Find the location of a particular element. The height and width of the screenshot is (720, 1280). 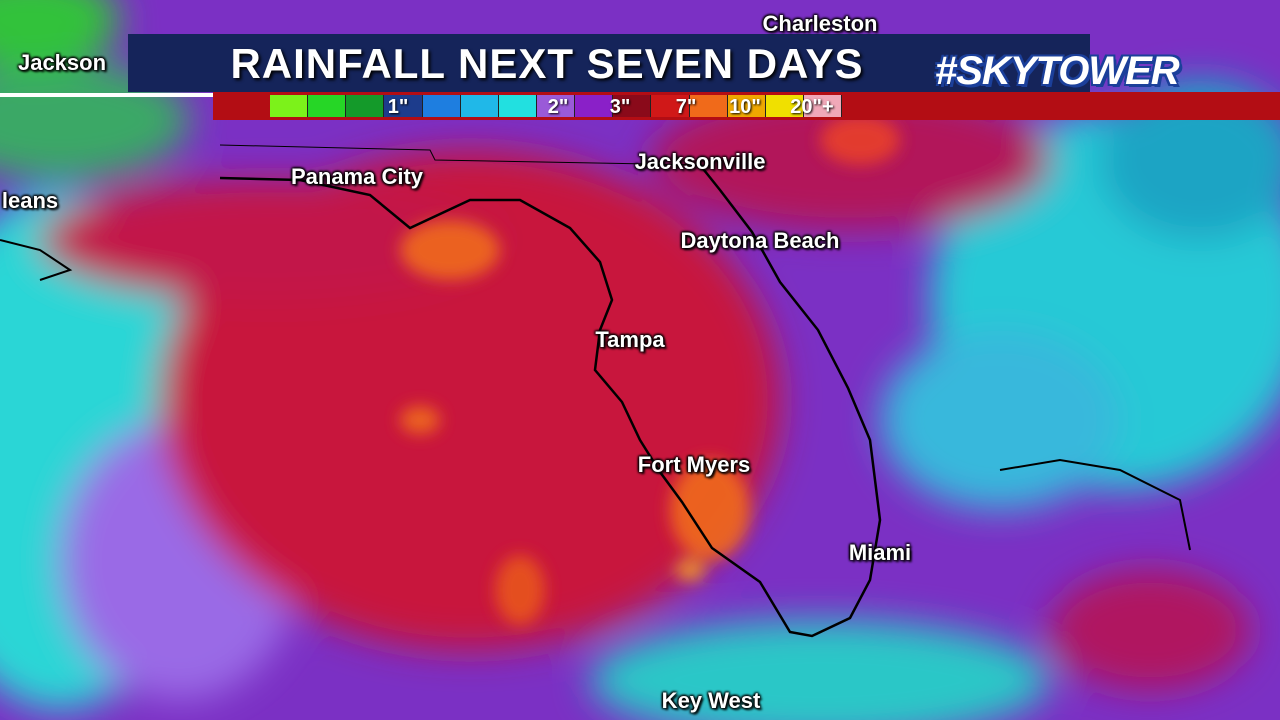

legend-label: 1" is located at coordinates (398, 107).